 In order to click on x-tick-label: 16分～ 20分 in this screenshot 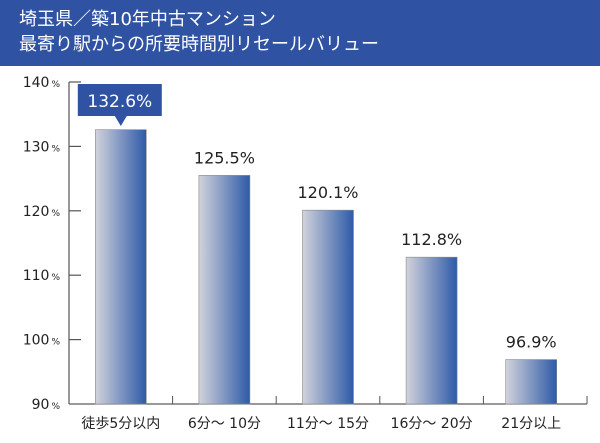, I will do `click(432, 424)`.